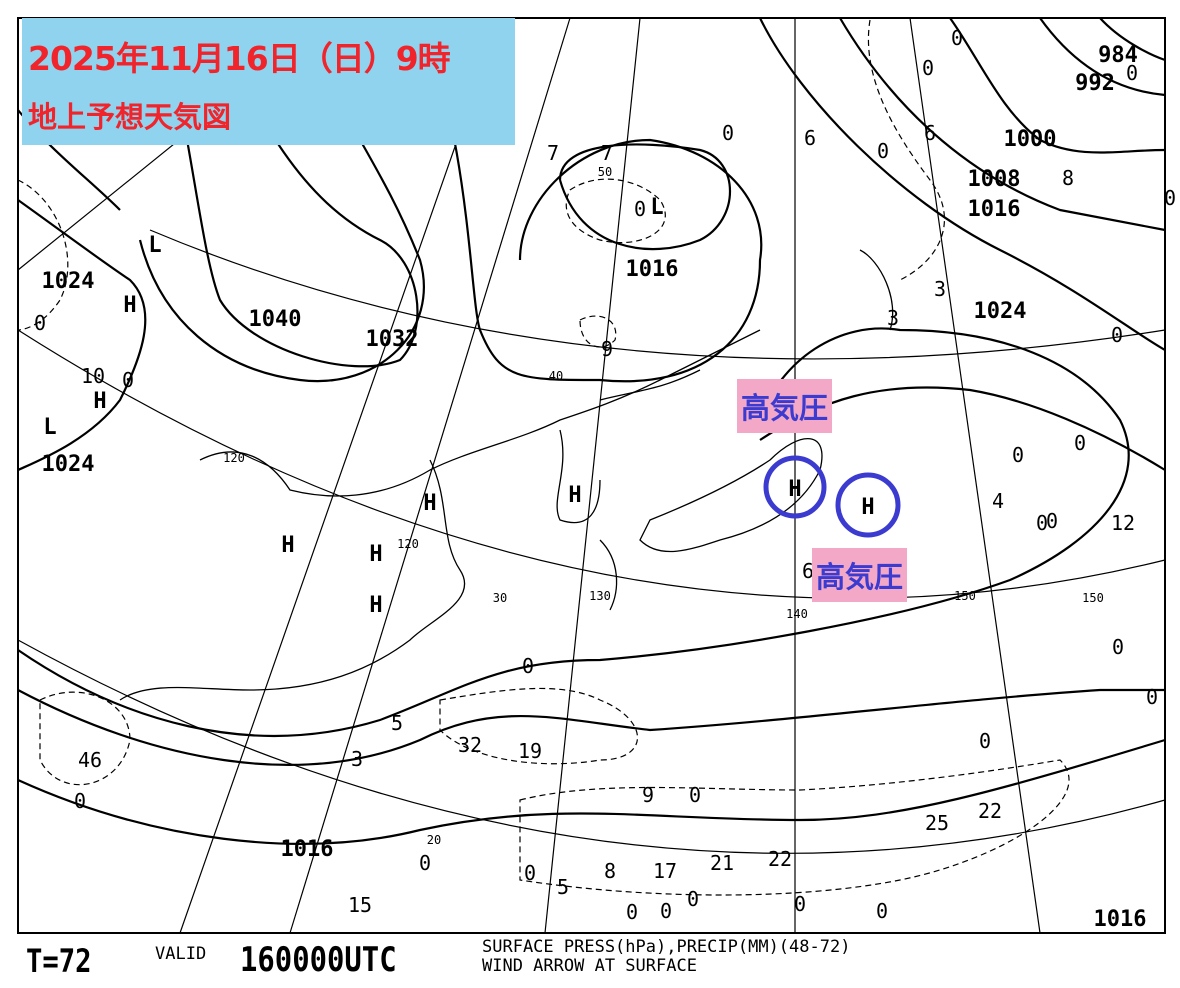  Describe the element at coordinates (1123, 523) in the screenshot. I see `precip-value: 12` at that location.